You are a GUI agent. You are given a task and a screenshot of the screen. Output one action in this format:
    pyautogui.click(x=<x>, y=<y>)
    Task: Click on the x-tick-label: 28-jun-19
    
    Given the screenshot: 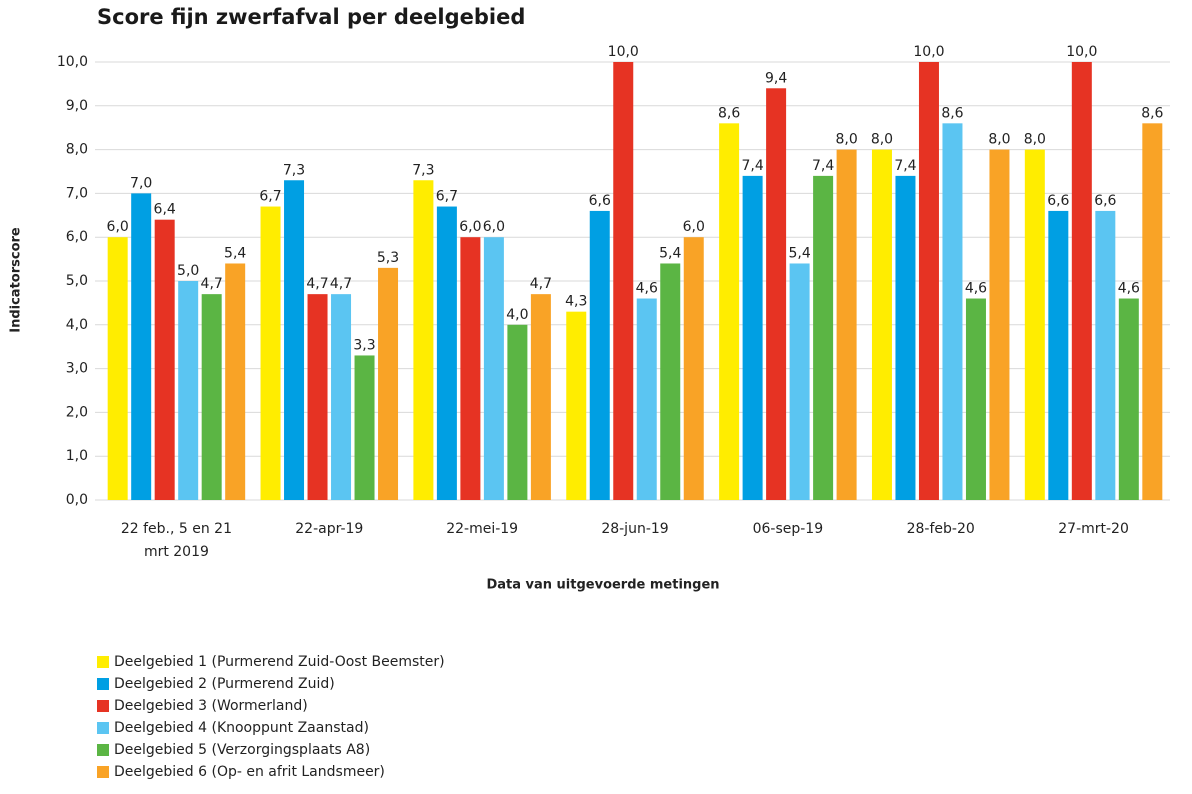 What is the action you would take?
    pyautogui.click(x=635, y=529)
    